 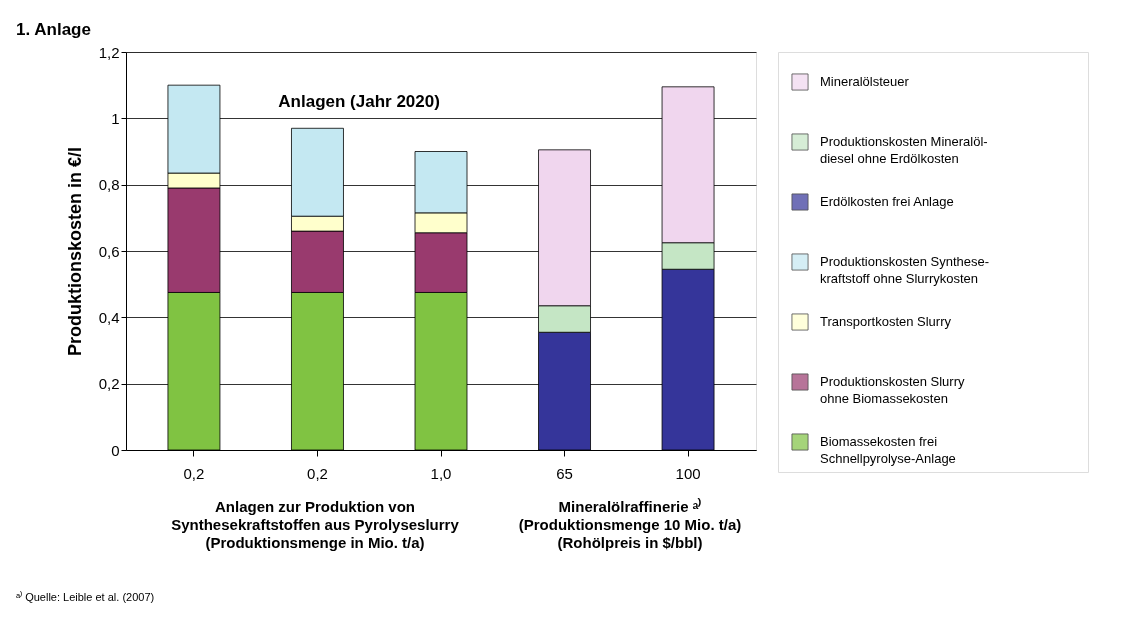 I want to click on legend-label: Produktionskosten Slurry ohne Biomassekosten, so click(x=893, y=390).